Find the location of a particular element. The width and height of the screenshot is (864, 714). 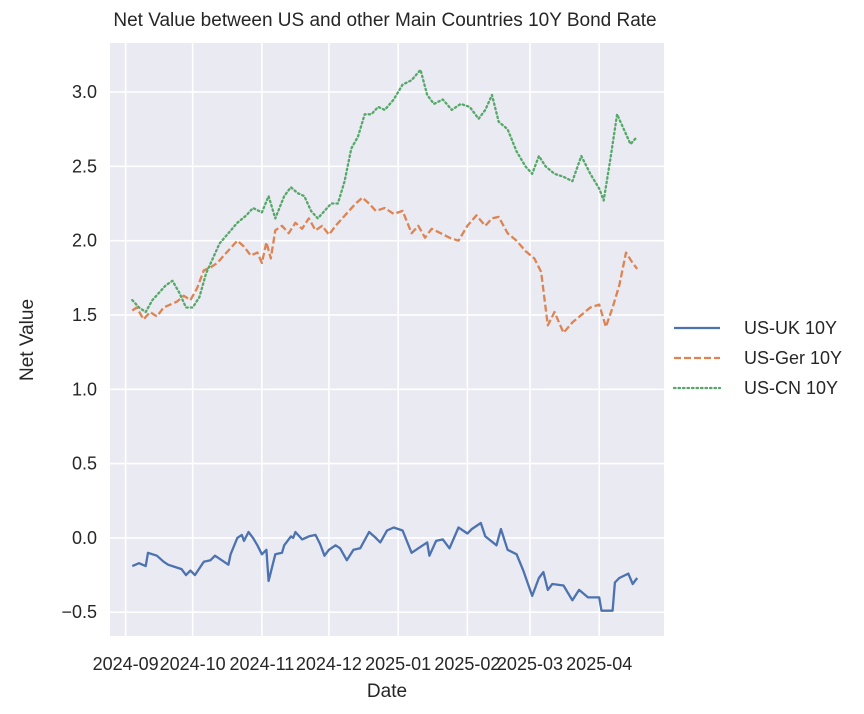

y-tick-label: 3.0 is located at coordinates (84, 92).